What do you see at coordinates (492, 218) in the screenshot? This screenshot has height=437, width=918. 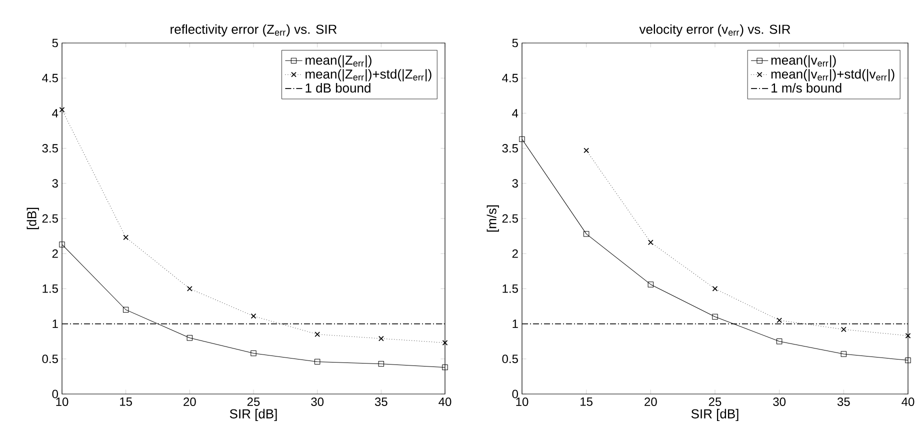 I see `y-axis-title: [m/s]` at bounding box center [492, 218].